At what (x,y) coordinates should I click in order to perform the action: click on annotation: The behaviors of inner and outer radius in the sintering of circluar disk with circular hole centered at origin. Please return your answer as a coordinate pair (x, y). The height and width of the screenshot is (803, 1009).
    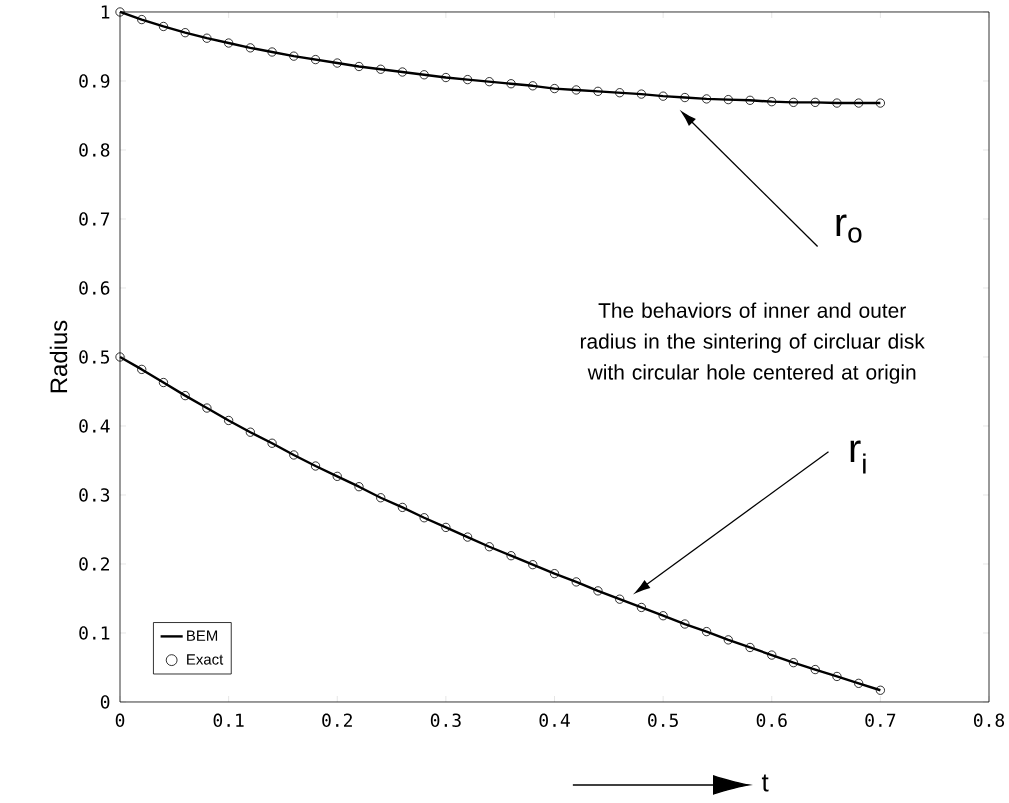
    Looking at the image, I should click on (752, 343).